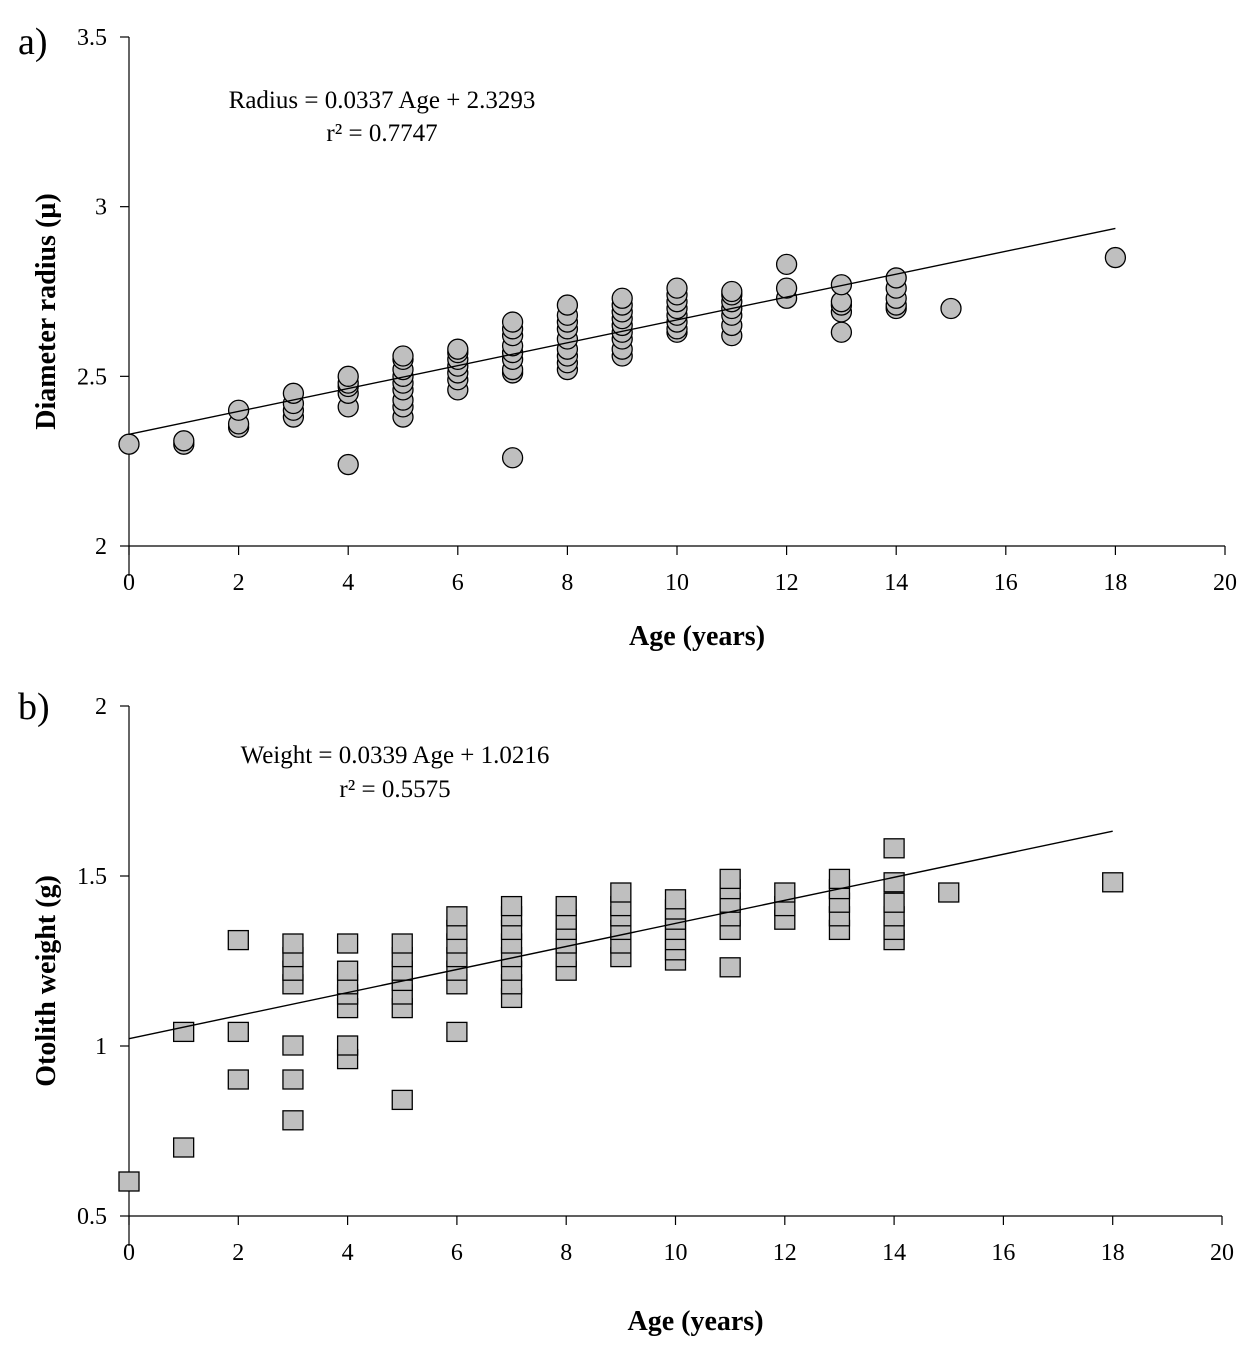 This screenshot has height=1366, width=1260. Describe the element at coordinates (46, 311) in the screenshot. I see `y-axis-title: Diameter radius (µ)` at that location.